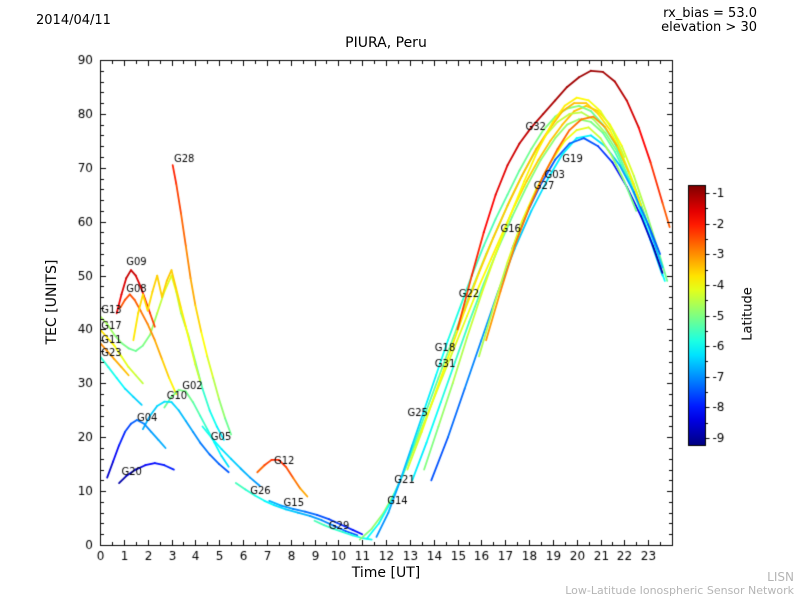  What do you see at coordinates (748, 314) in the screenshot?
I see `colorbar-label: Latitude` at bounding box center [748, 314].